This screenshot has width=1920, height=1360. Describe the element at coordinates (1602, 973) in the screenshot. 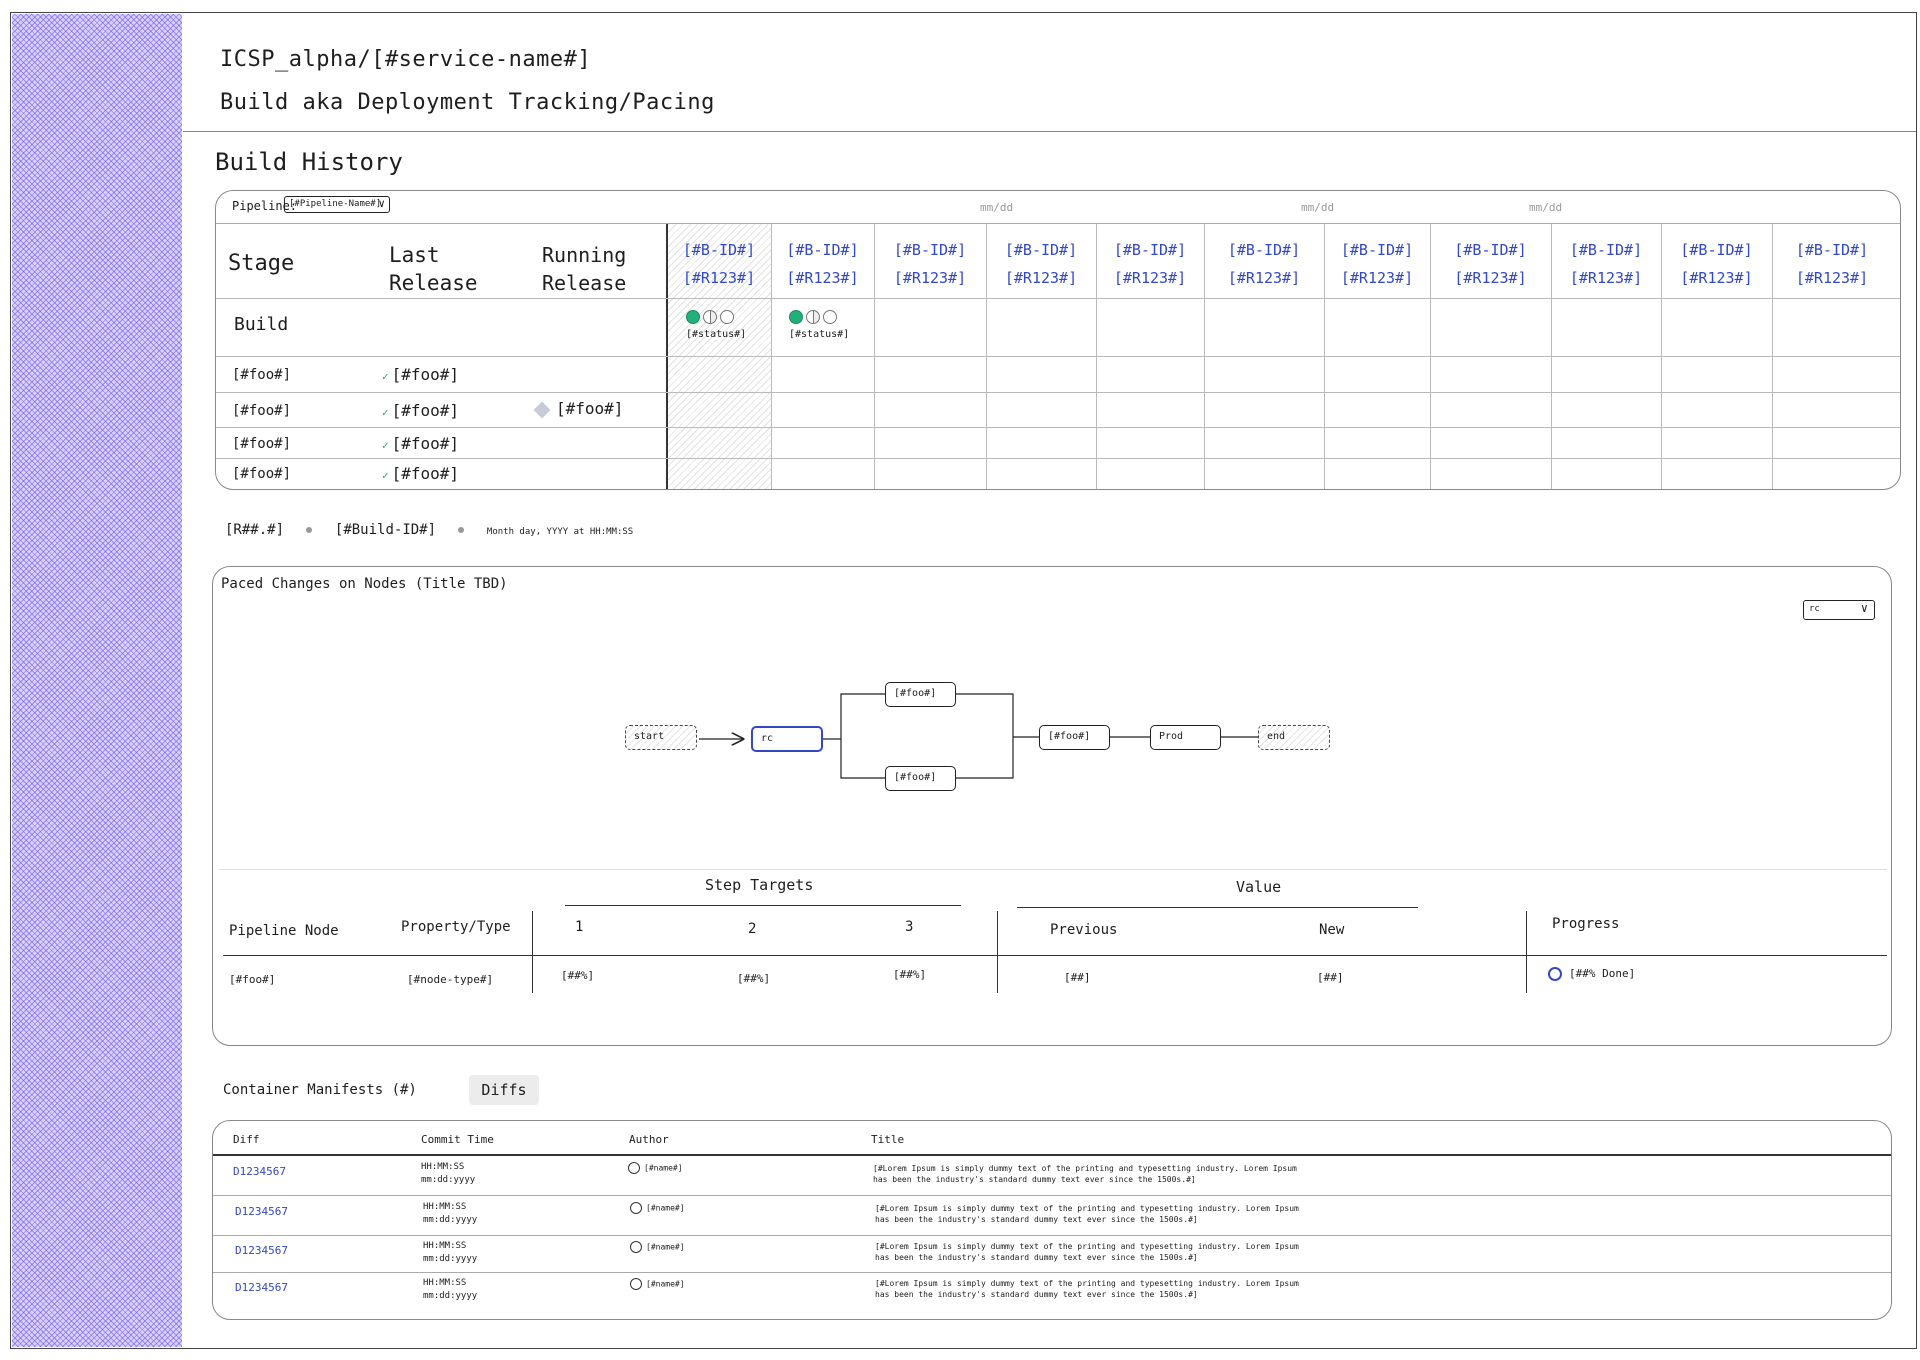

I see `progress-text: [##% Done]` at that location.